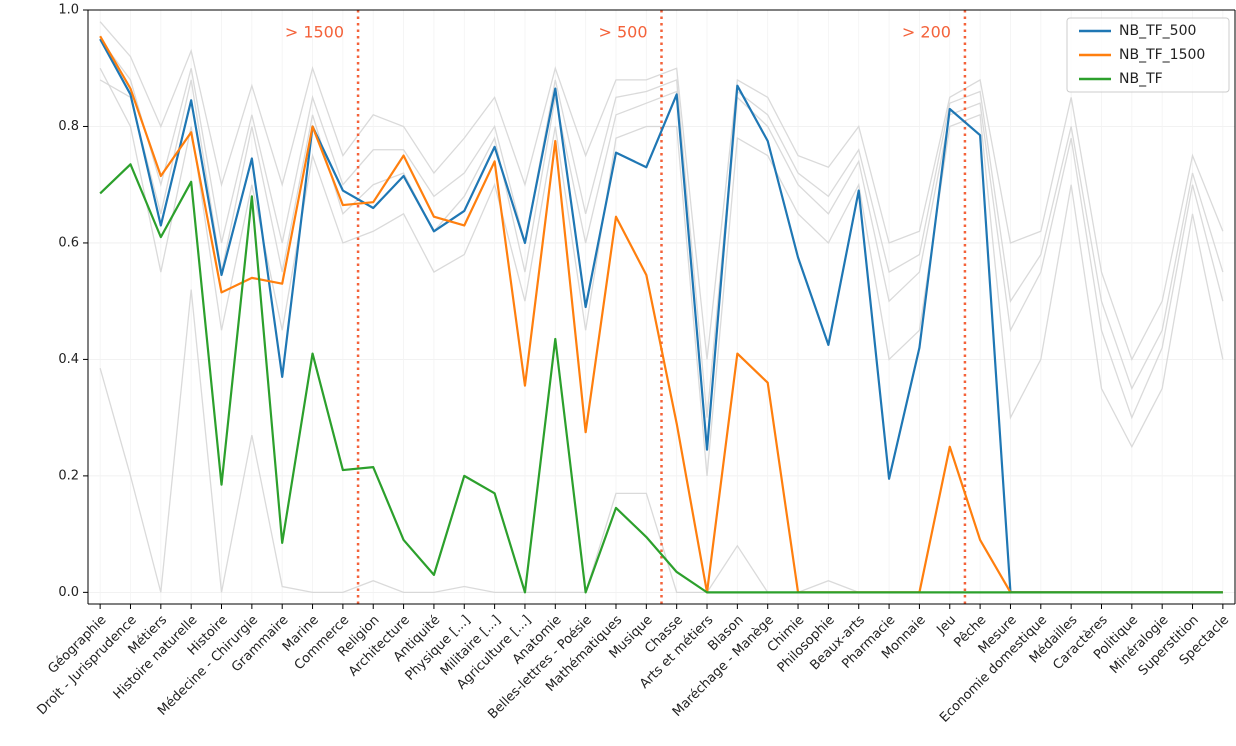 Image resolution: width=1236 pixels, height=746 pixels. What do you see at coordinates (1141, 79) in the screenshot?
I see `legend-label: NB_TF` at bounding box center [1141, 79].